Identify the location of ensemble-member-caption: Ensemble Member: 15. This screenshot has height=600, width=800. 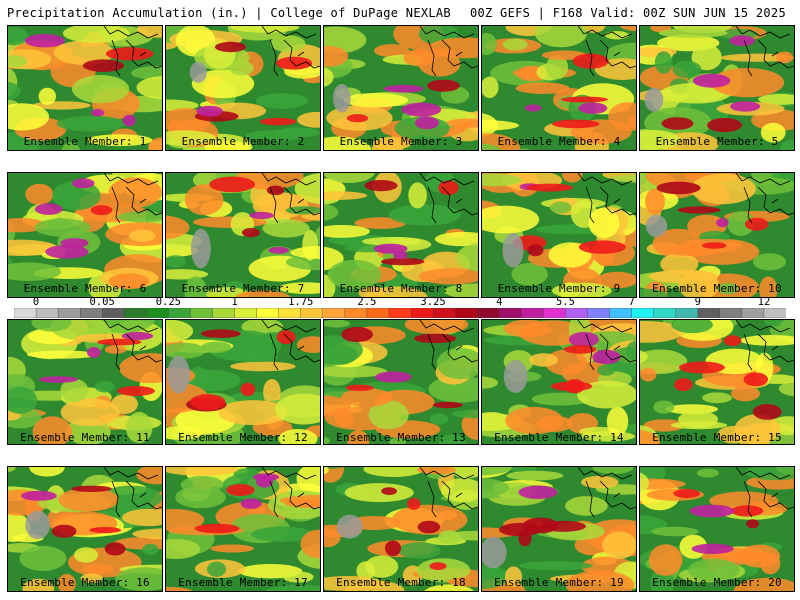
(717, 437).